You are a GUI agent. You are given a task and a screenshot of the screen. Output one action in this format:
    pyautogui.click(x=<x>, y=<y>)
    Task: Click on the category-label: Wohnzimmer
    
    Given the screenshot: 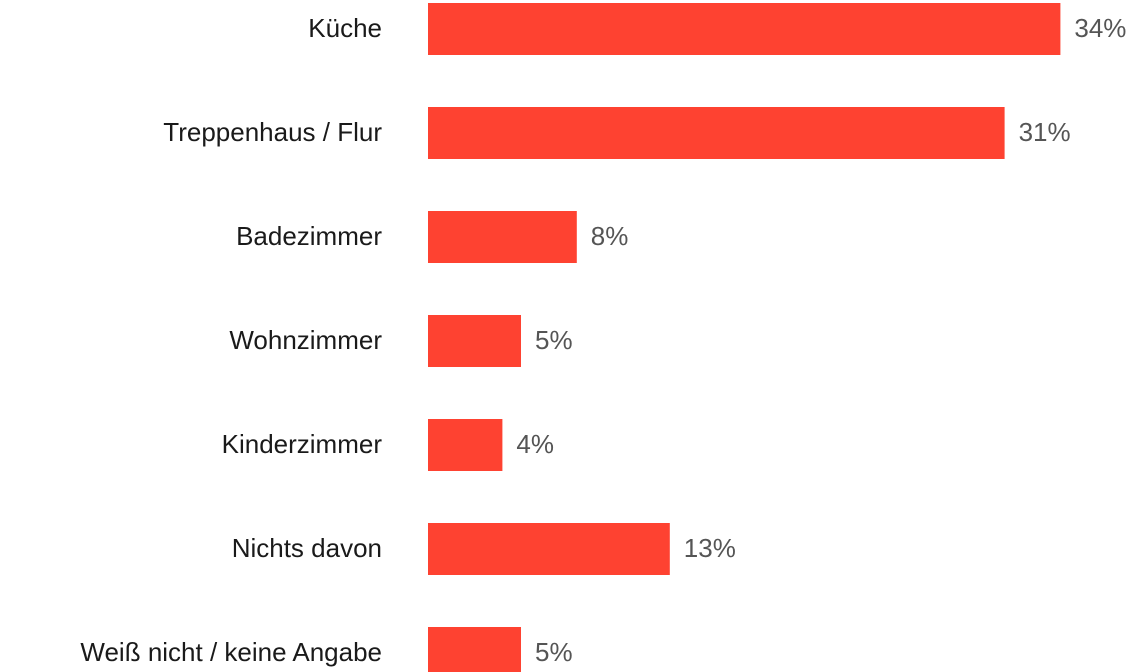 What is the action you would take?
    pyautogui.click(x=305, y=340)
    